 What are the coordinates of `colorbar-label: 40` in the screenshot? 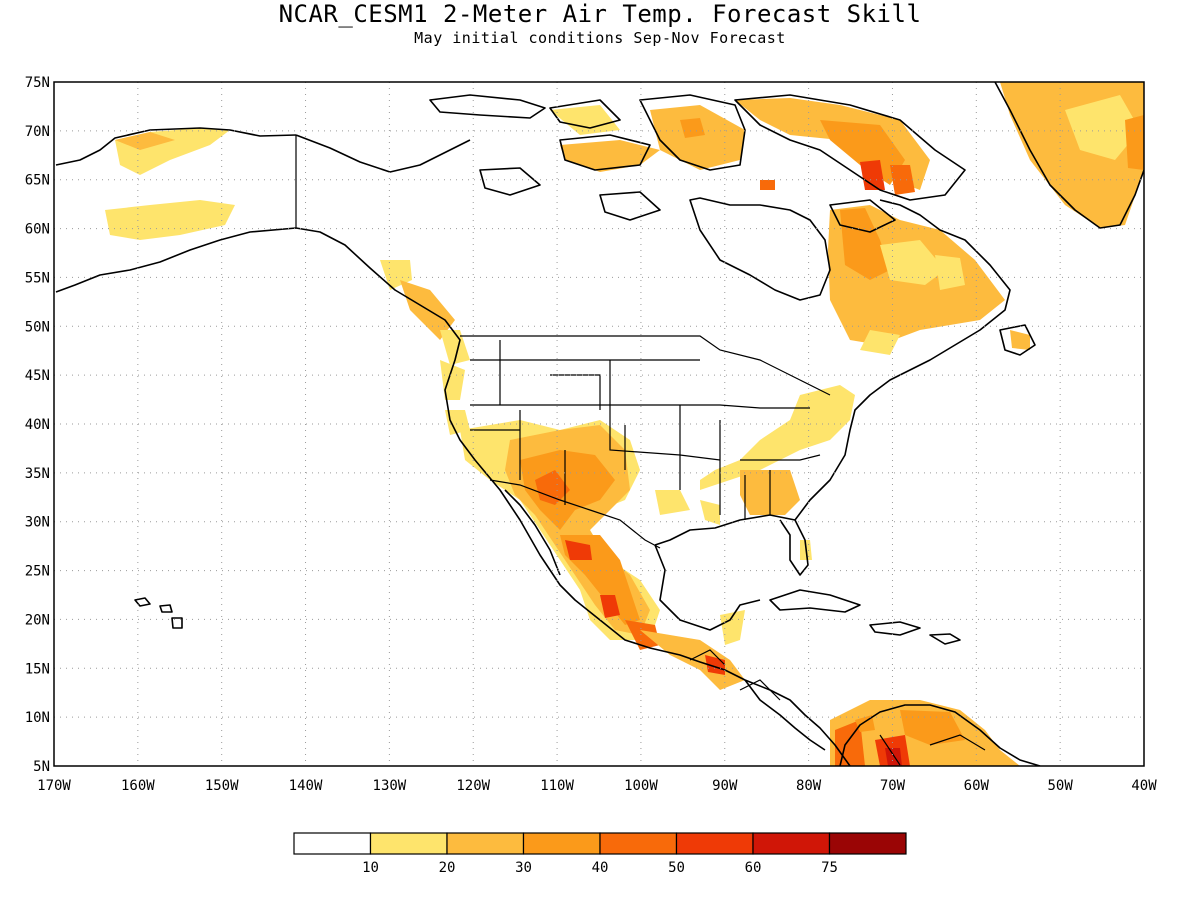 It's located at (600, 868).